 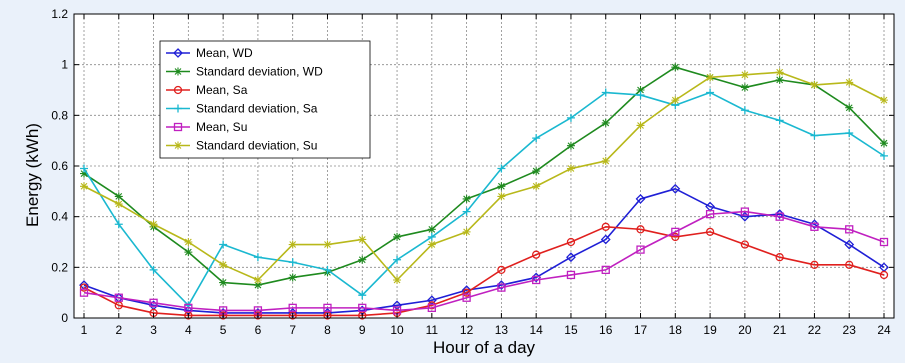 I want to click on legend-label: Mean, WD, so click(x=224, y=53).